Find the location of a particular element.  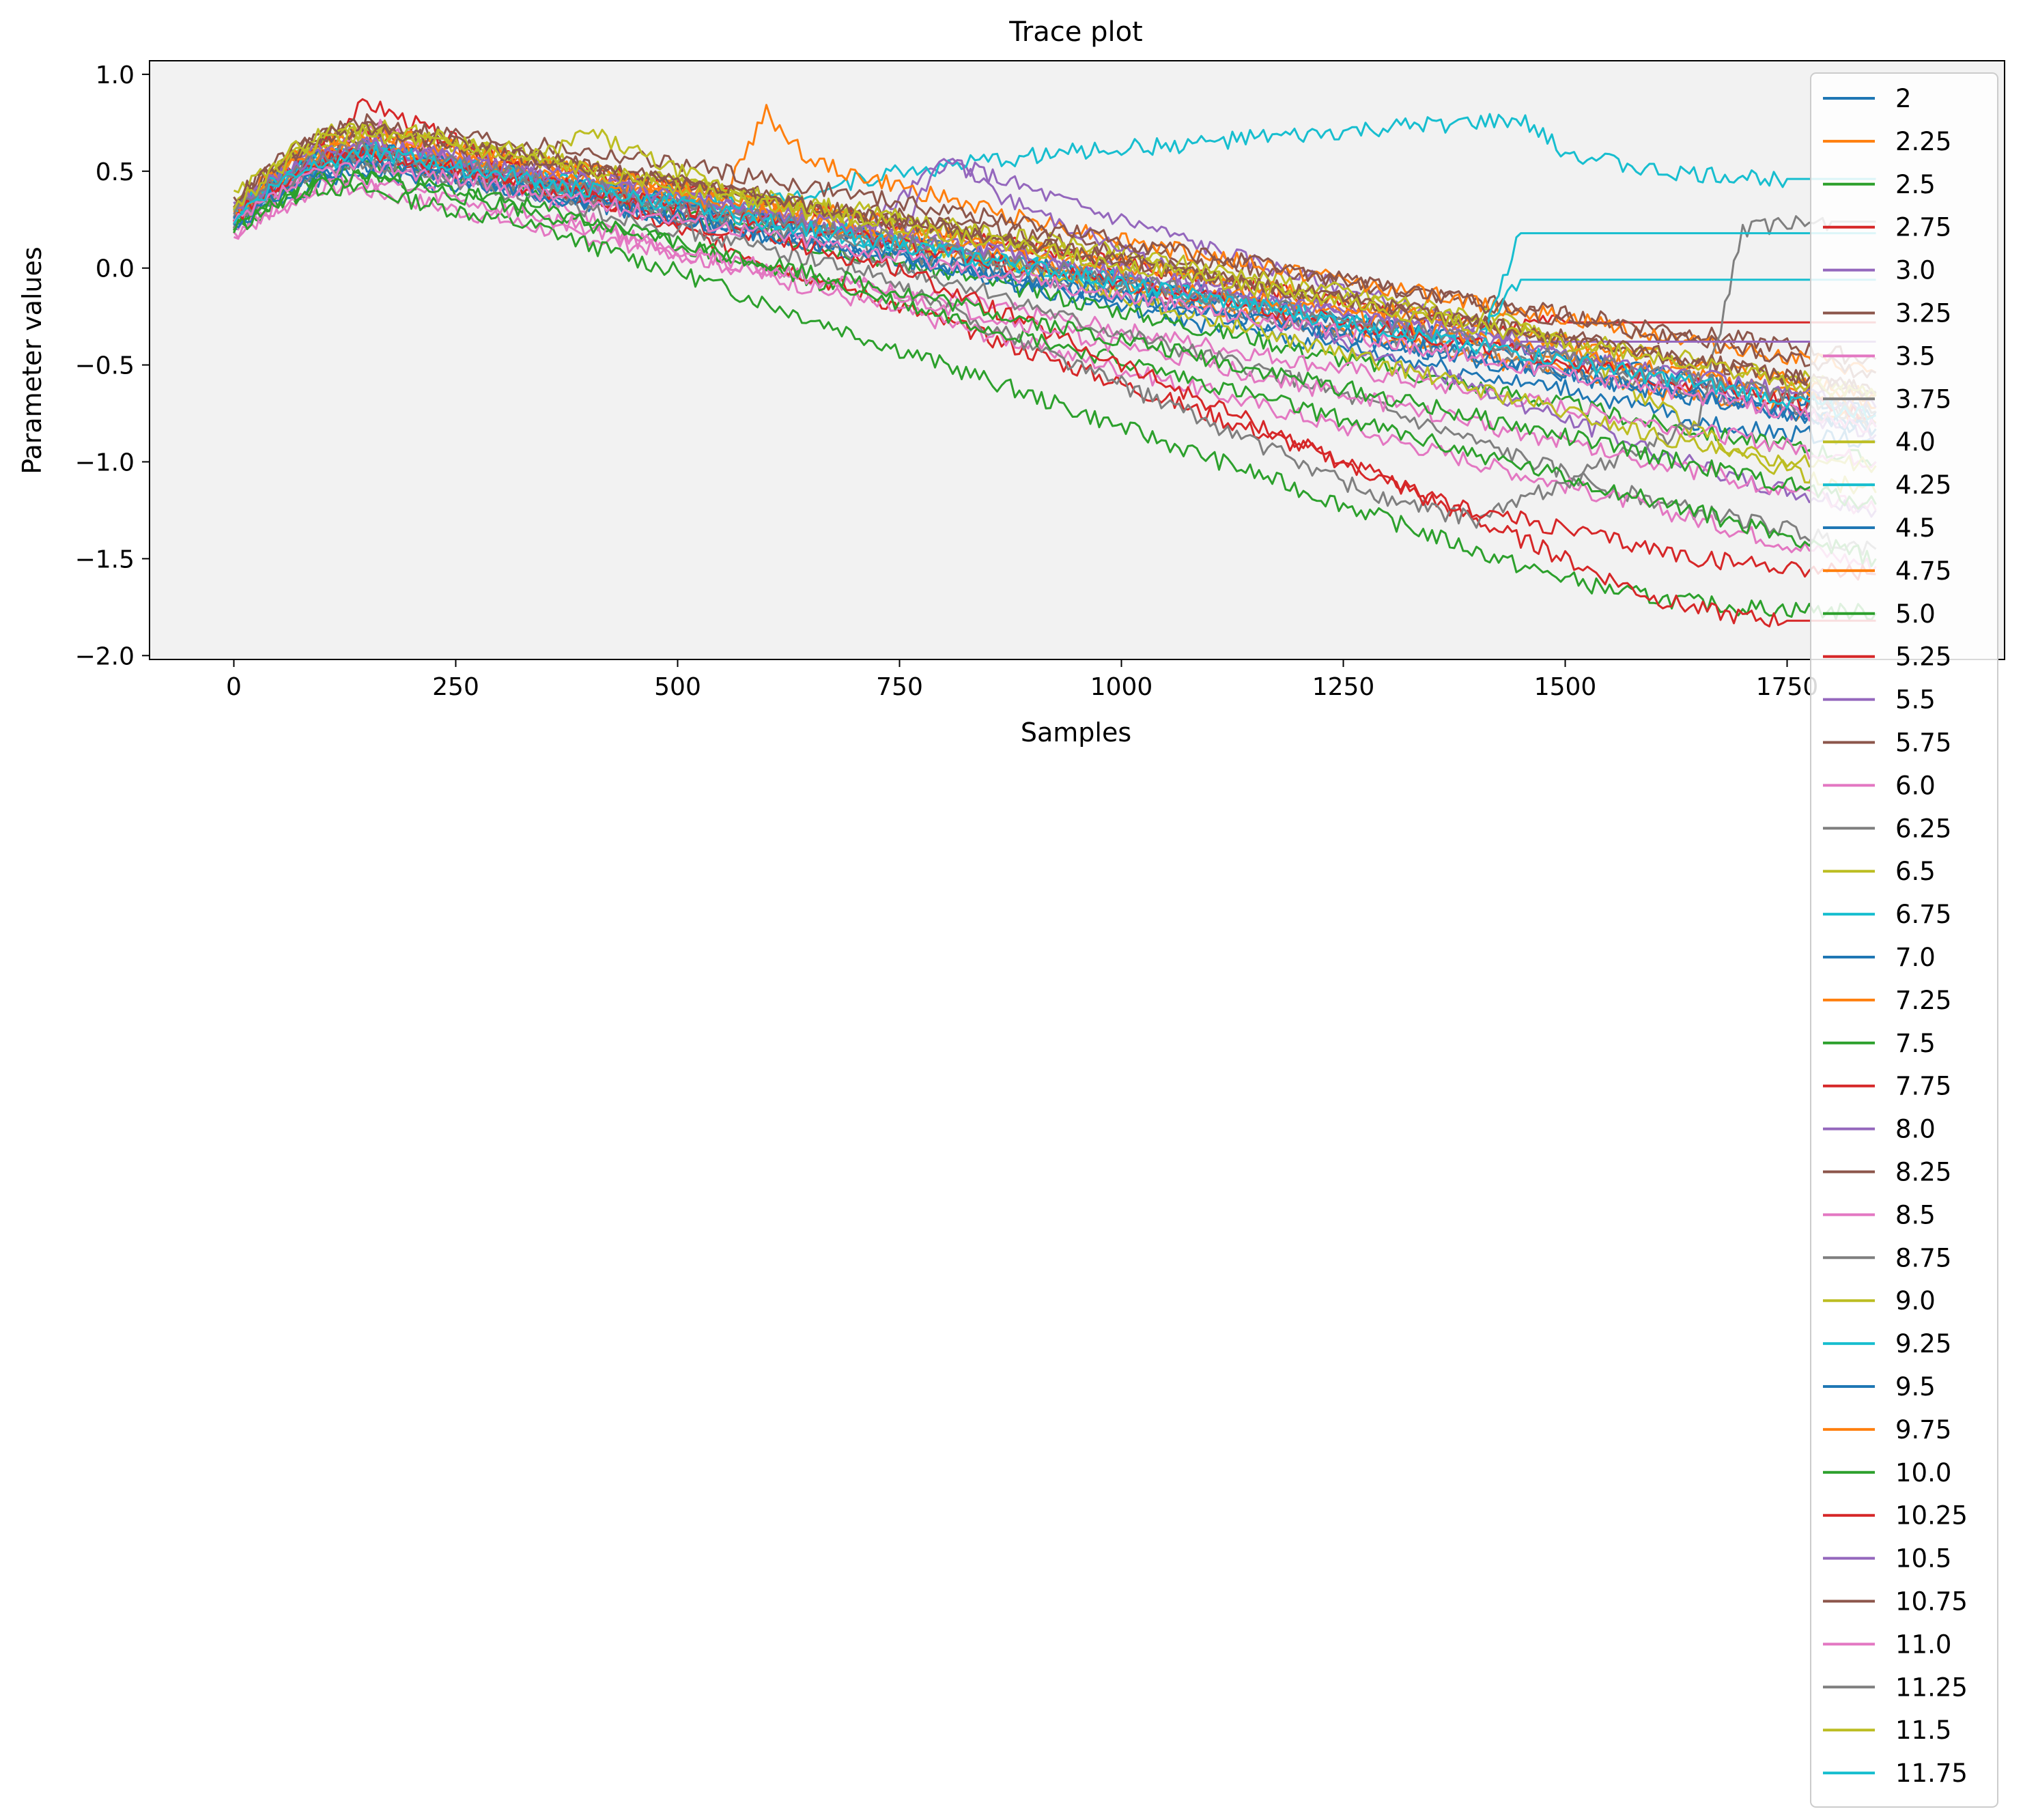

legend-label: 7.5 is located at coordinates (1915, 1043).